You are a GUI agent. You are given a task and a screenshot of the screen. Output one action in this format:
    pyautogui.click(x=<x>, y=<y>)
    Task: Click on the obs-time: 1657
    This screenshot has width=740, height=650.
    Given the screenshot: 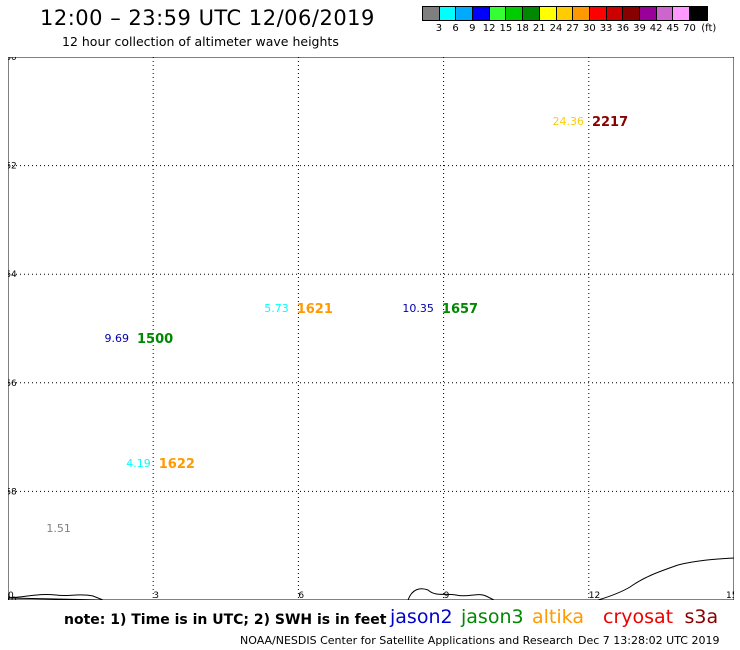 What is the action you would take?
    pyautogui.click(x=460, y=309)
    